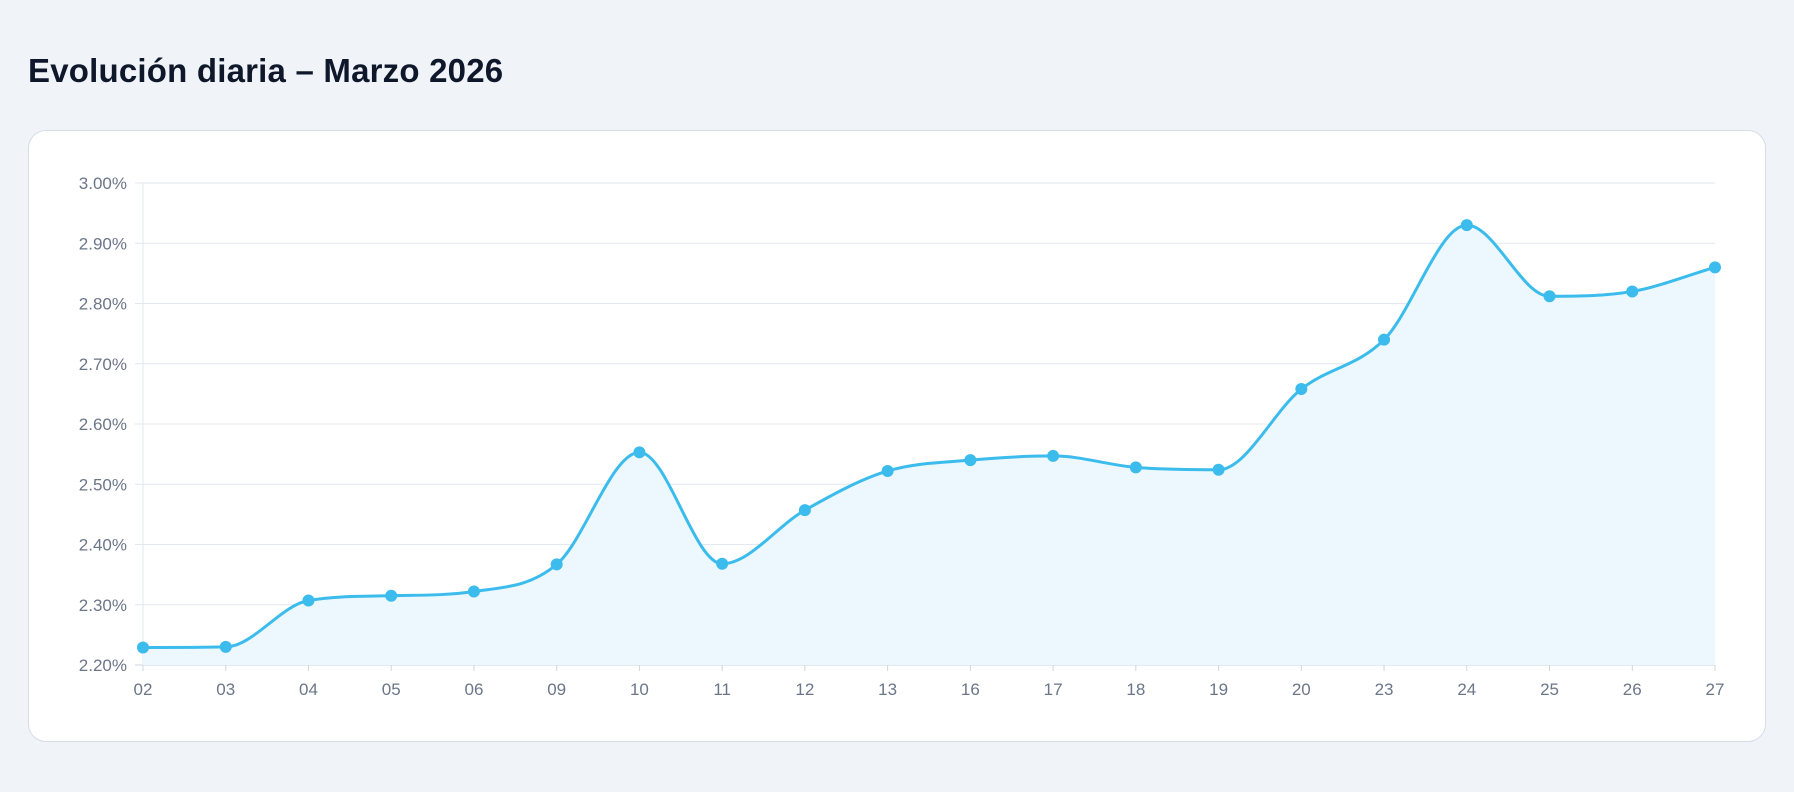 The width and height of the screenshot is (1794, 792). What do you see at coordinates (225, 689) in the screenshot?
I see `x-tick-label: 03` at bounding box center [225, 689].